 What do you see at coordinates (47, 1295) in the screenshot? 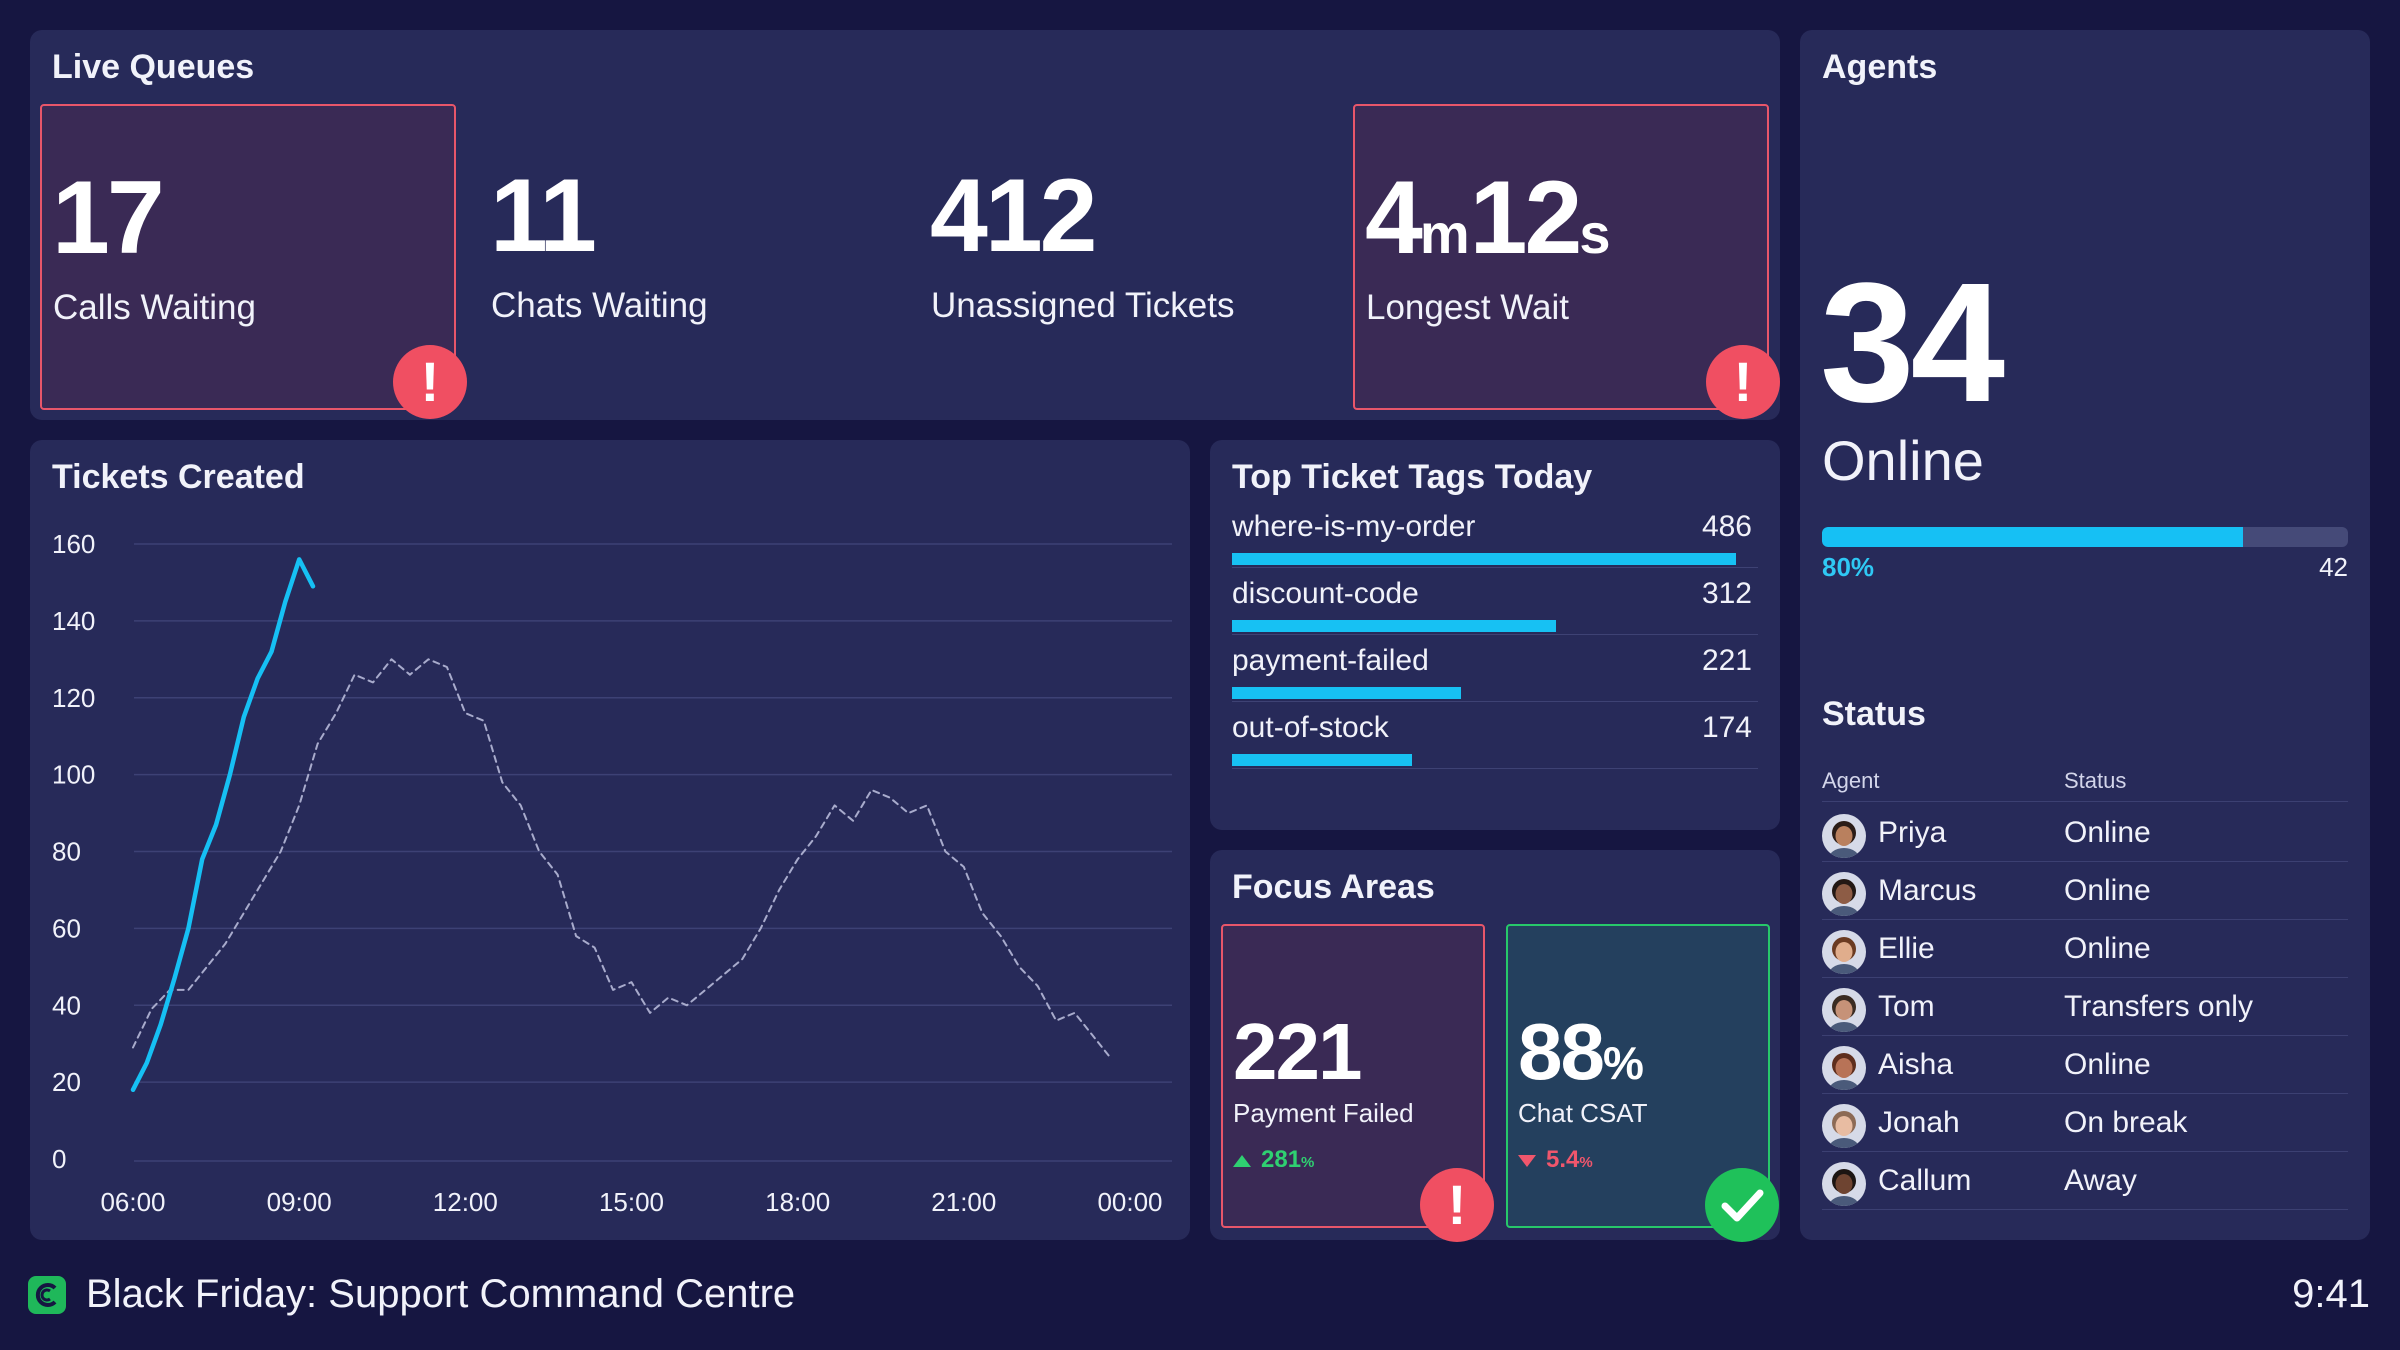
I see `app-logo-icon` at bounding box center [47, 1295].